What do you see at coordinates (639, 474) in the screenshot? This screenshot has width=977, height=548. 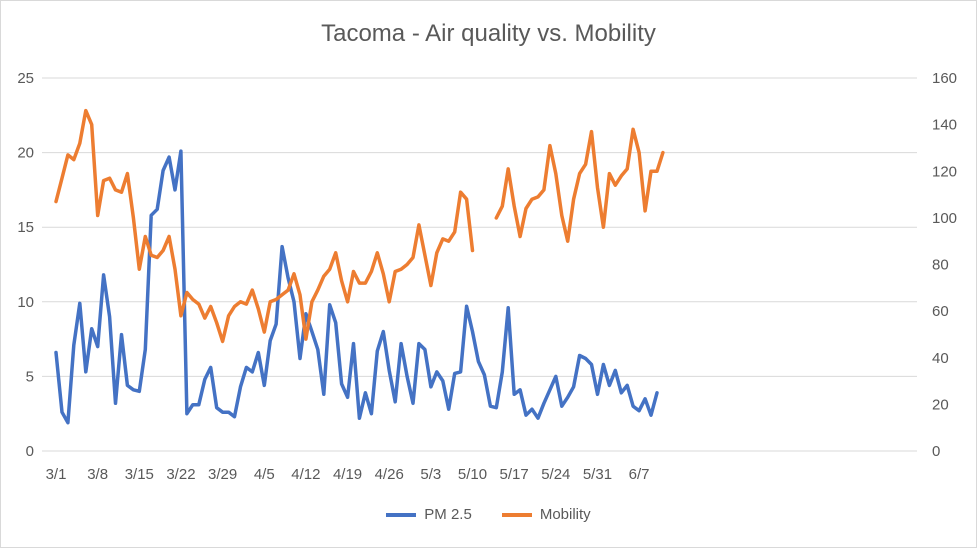 I see `x-axis-tick-label: 6/7` at bounding box center [639, 474].